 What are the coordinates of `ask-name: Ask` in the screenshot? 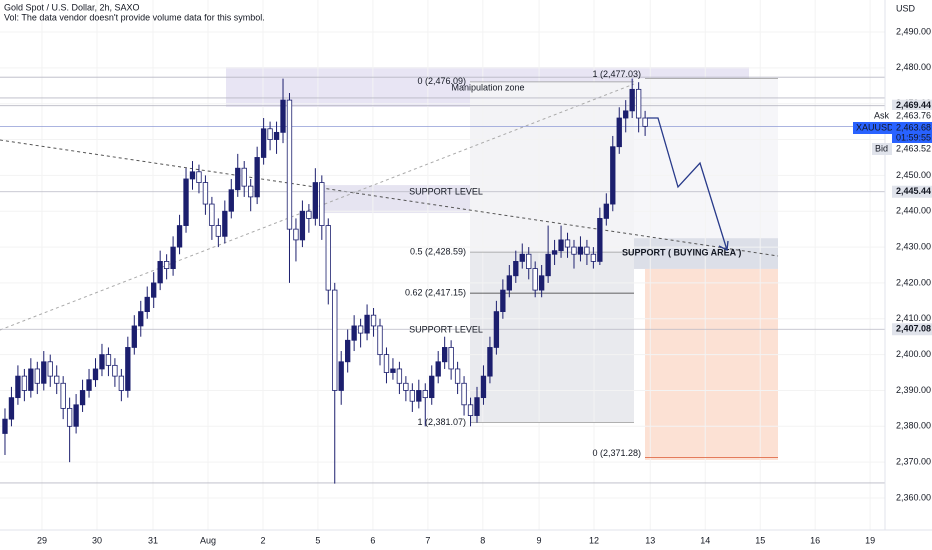 It's located at (882, 115).